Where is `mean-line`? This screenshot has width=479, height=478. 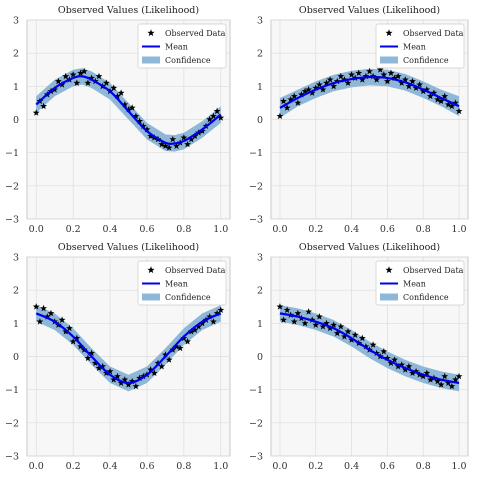 mean-line is located at coordinates (369, 348).